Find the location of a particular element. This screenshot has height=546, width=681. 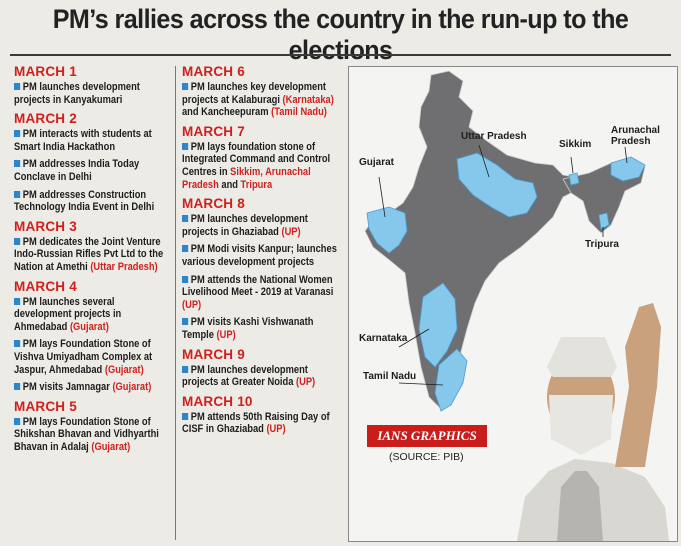

event-text: PM visits Jamnagar is located at coordinates (67, 387).